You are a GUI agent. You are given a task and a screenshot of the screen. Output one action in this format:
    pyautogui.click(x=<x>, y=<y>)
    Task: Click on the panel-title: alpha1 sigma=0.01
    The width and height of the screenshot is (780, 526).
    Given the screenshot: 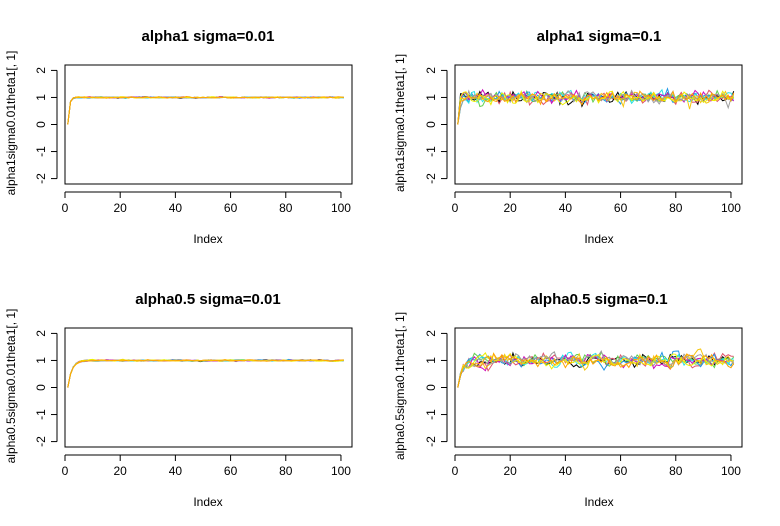 What is the action you would take?
    pyautogui.click(x=208, y=36)
    